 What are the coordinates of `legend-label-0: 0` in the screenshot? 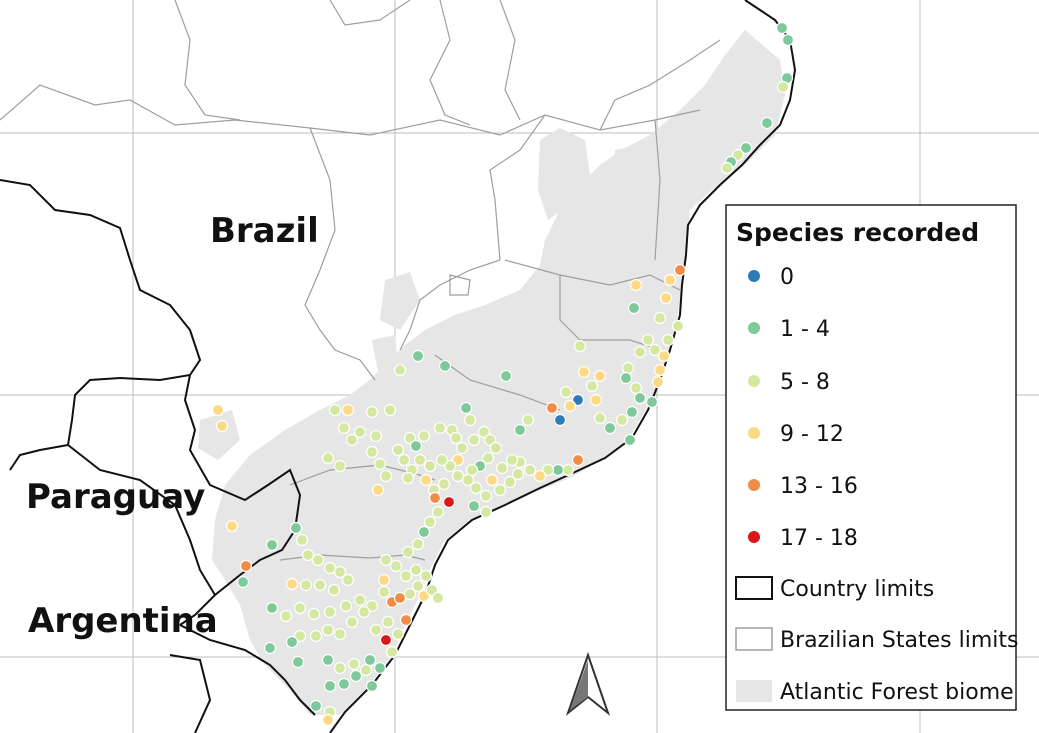 It's located at (787, 277).